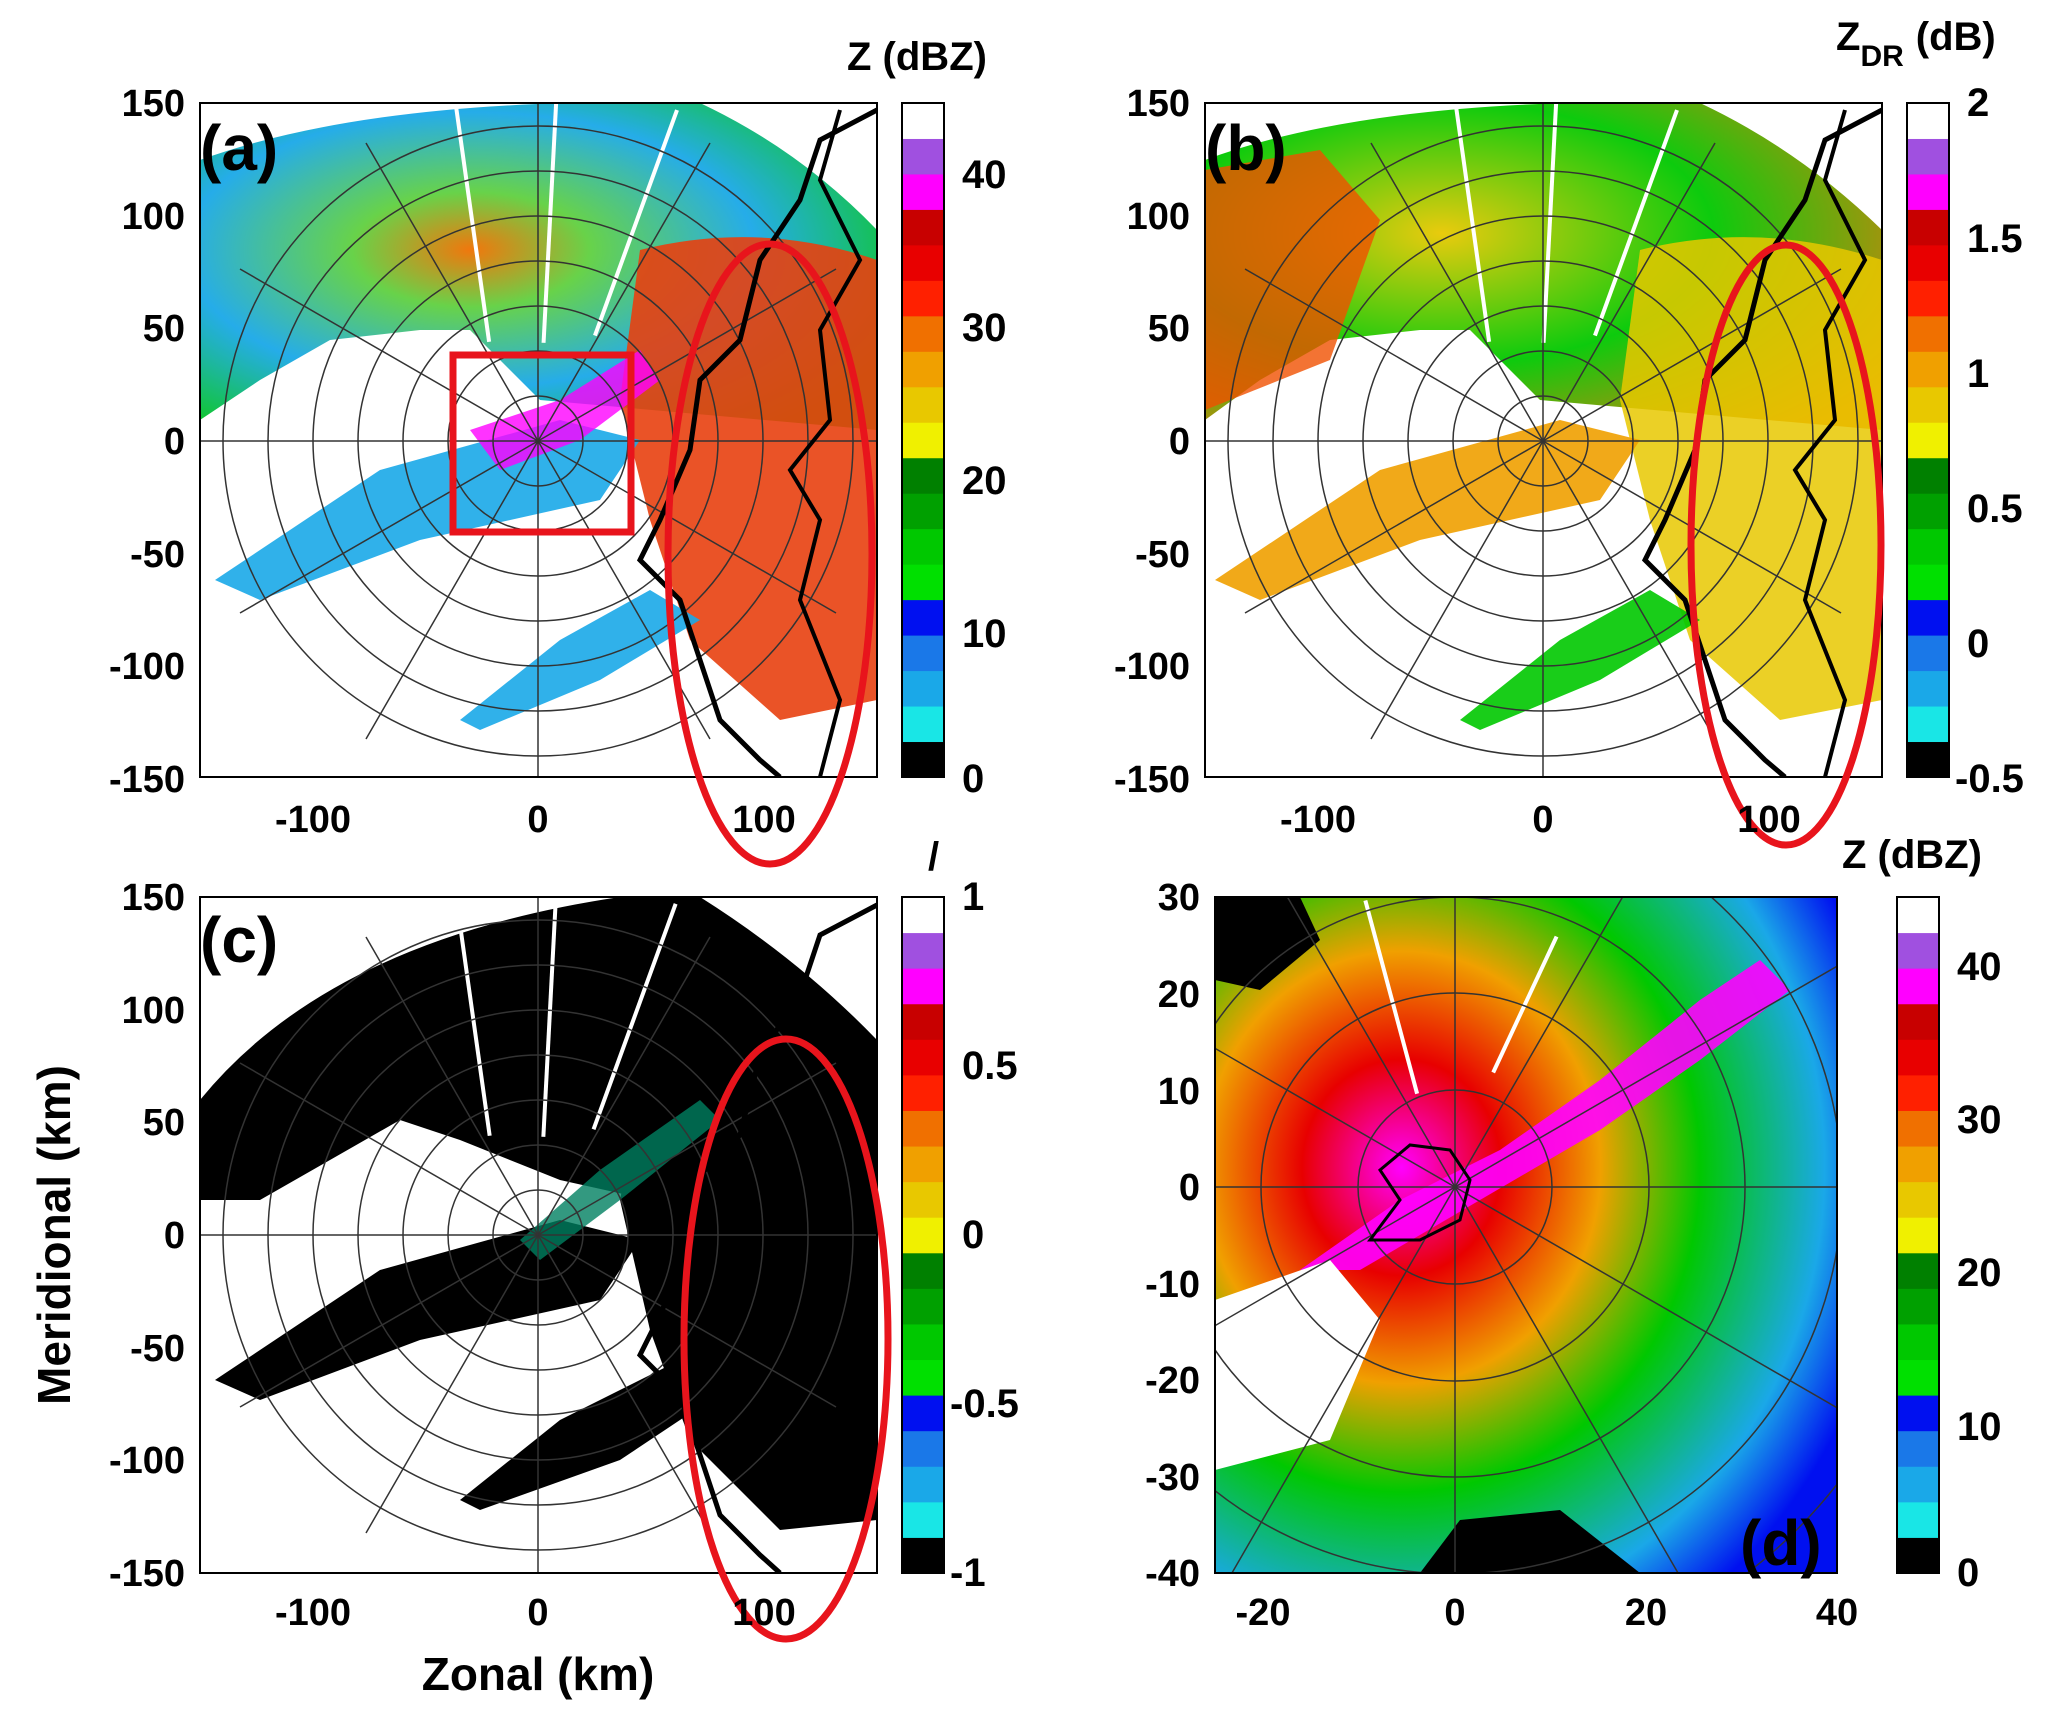 Image resolution: width=2065 pixels, height=1720 pixels. What do you see at coordinates (1918, 1235) in the screenshot?
I see `panel-d-colorbar-swatches` at bounding box center [1918, 1235].